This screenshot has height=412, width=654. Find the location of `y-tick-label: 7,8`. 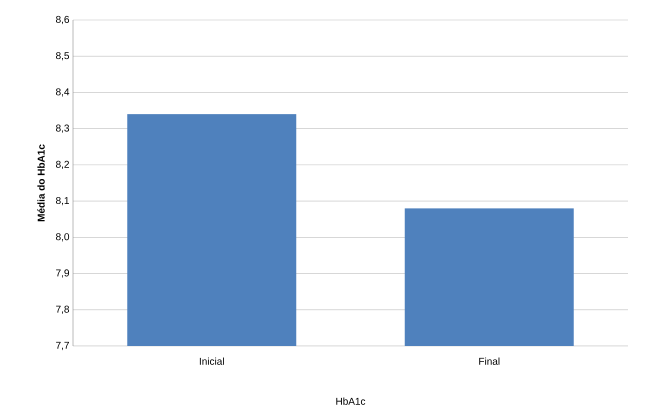

y-tick-label: 7,8 is located at coordinates (63, 310).